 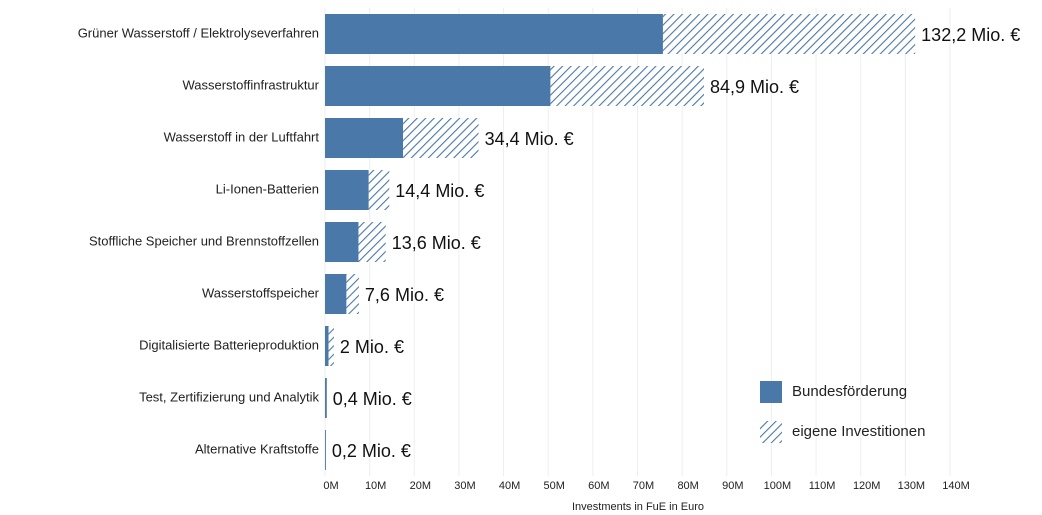 What do you see at coordinates (638, 507) in the screenshot?
I see `x-axis-title: Investments in FuE in Euro` at bounding box center [638, 507].